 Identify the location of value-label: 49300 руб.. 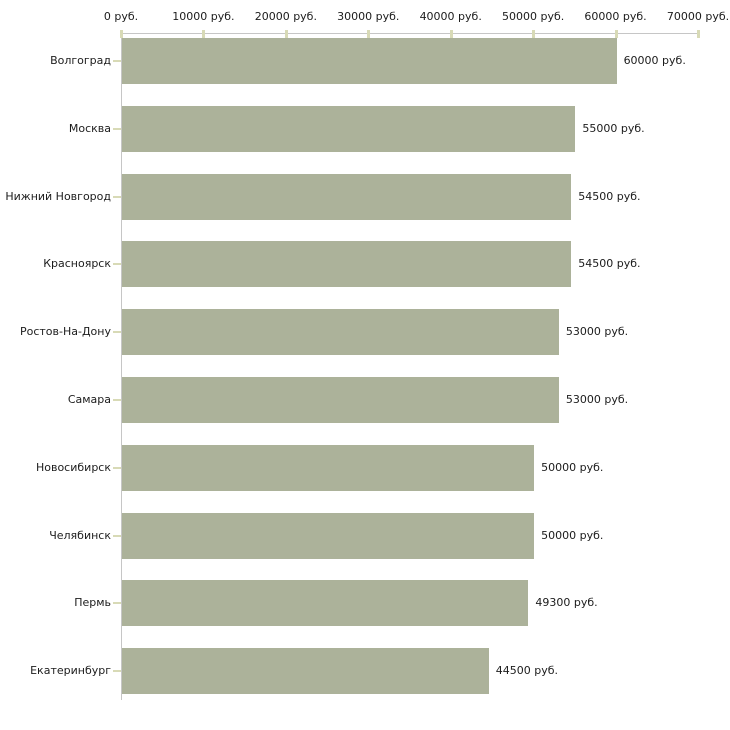
(566, 603).